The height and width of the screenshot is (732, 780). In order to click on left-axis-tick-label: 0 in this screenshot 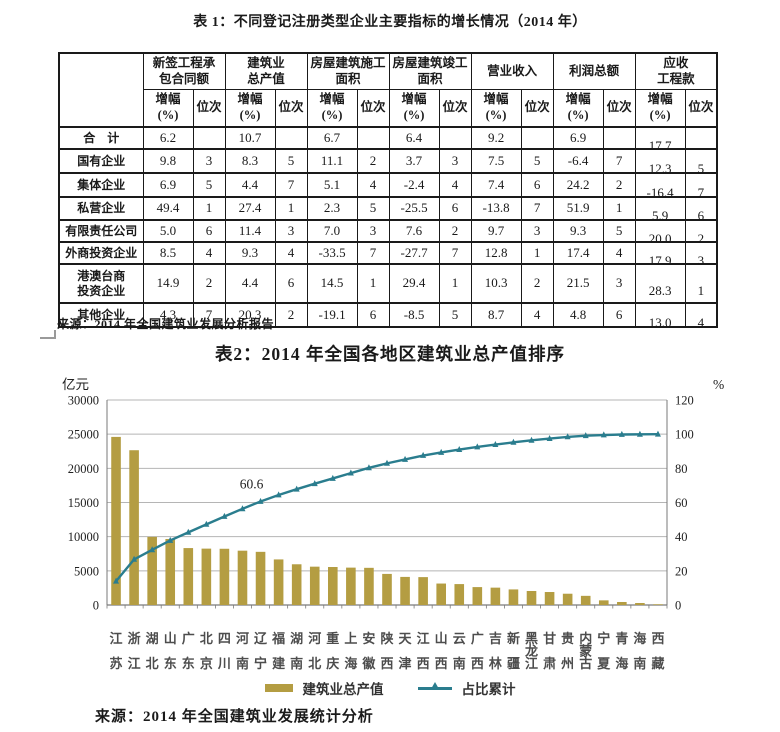, I will do `click(96, 606)`.